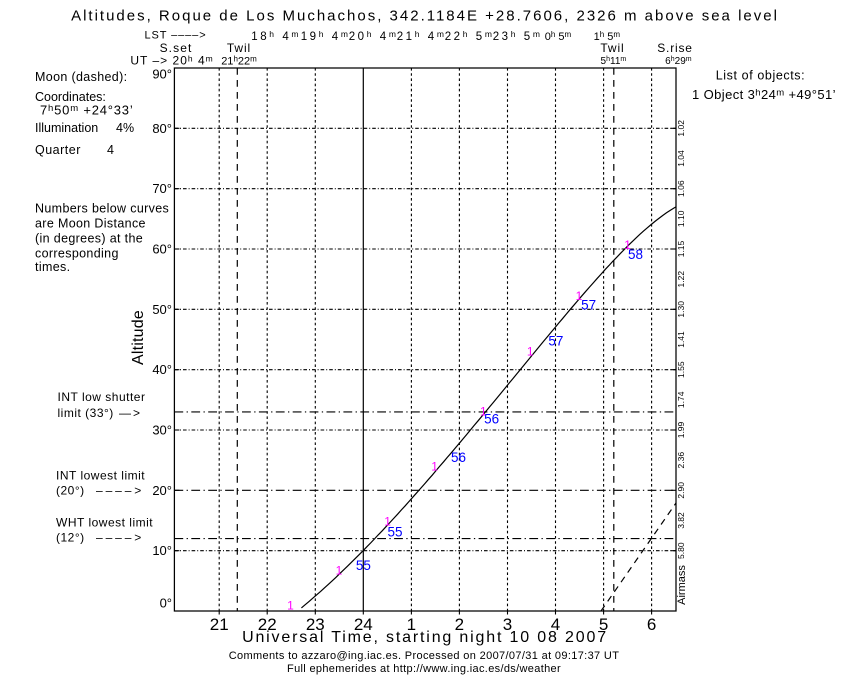 Image resolution: width=850 pixels, height=680 pixels. What do you see at coordinates (138, 337) in the screenshot?
I see `svg-text: Altitude` at bounding box center [138, 337].